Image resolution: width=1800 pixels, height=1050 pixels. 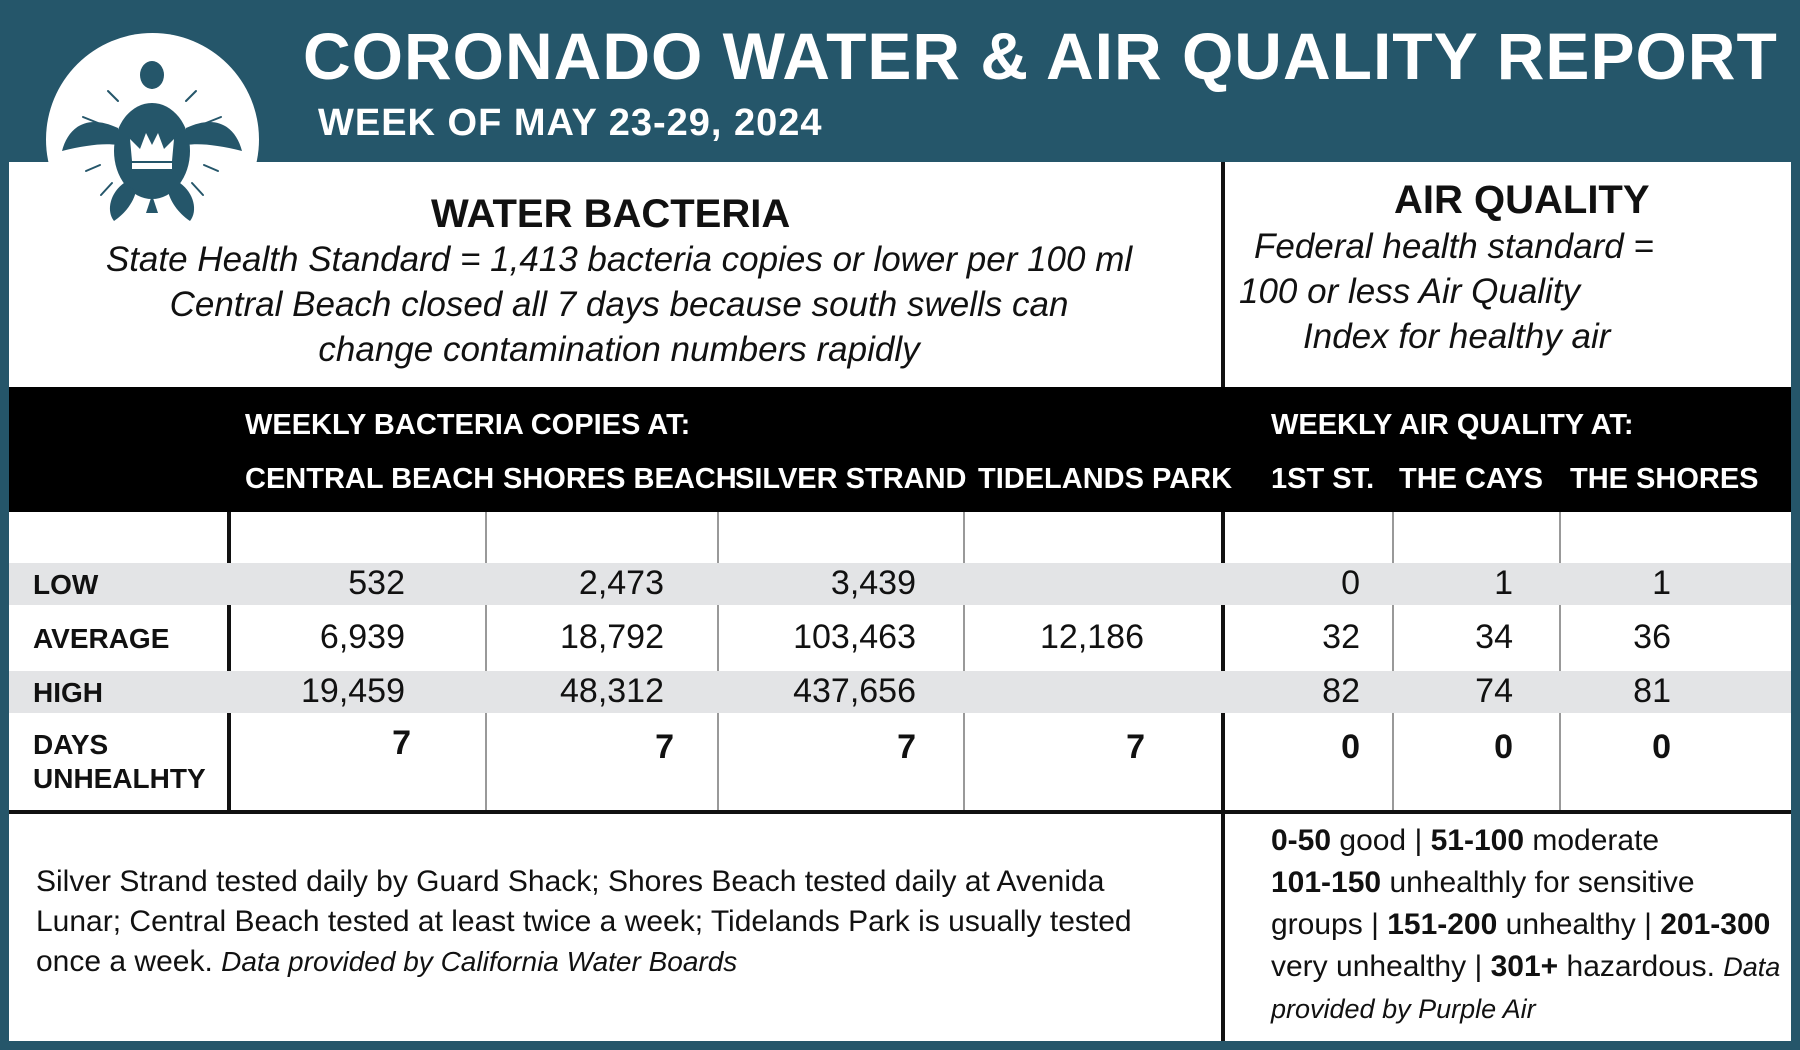 I want to click on aqi-label-hazardous: hazardous., so click(x=1641, y=966).